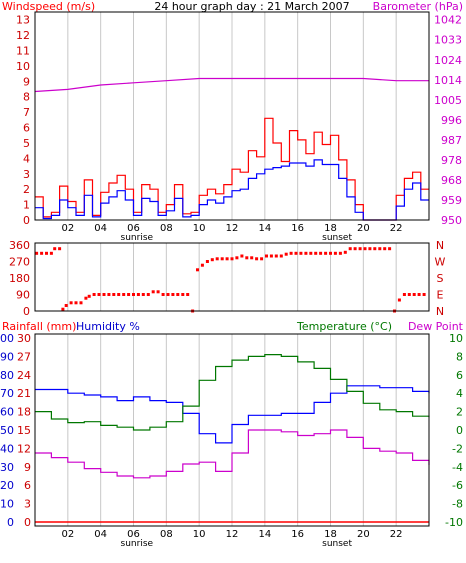 The width and height of the screenshot is (466, 563). I want to click on humidity-axis-label: Humidity %, so click(108, 326).